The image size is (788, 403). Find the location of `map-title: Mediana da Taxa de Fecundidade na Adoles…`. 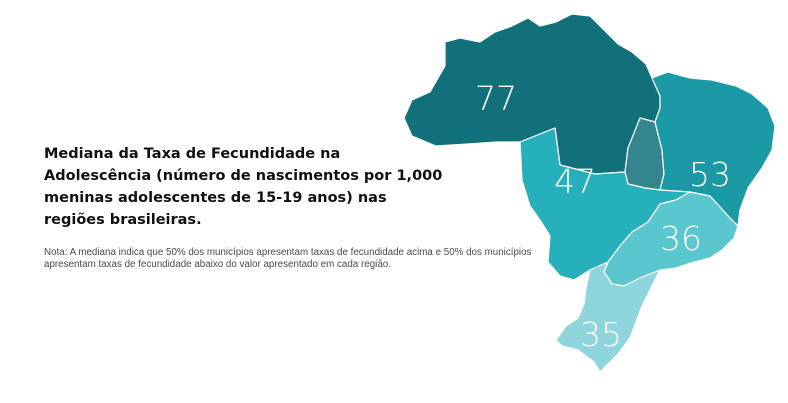

map-title: Mediana da Taxa de Fecundidade na Adoles… is located at coordinates (243, 187).